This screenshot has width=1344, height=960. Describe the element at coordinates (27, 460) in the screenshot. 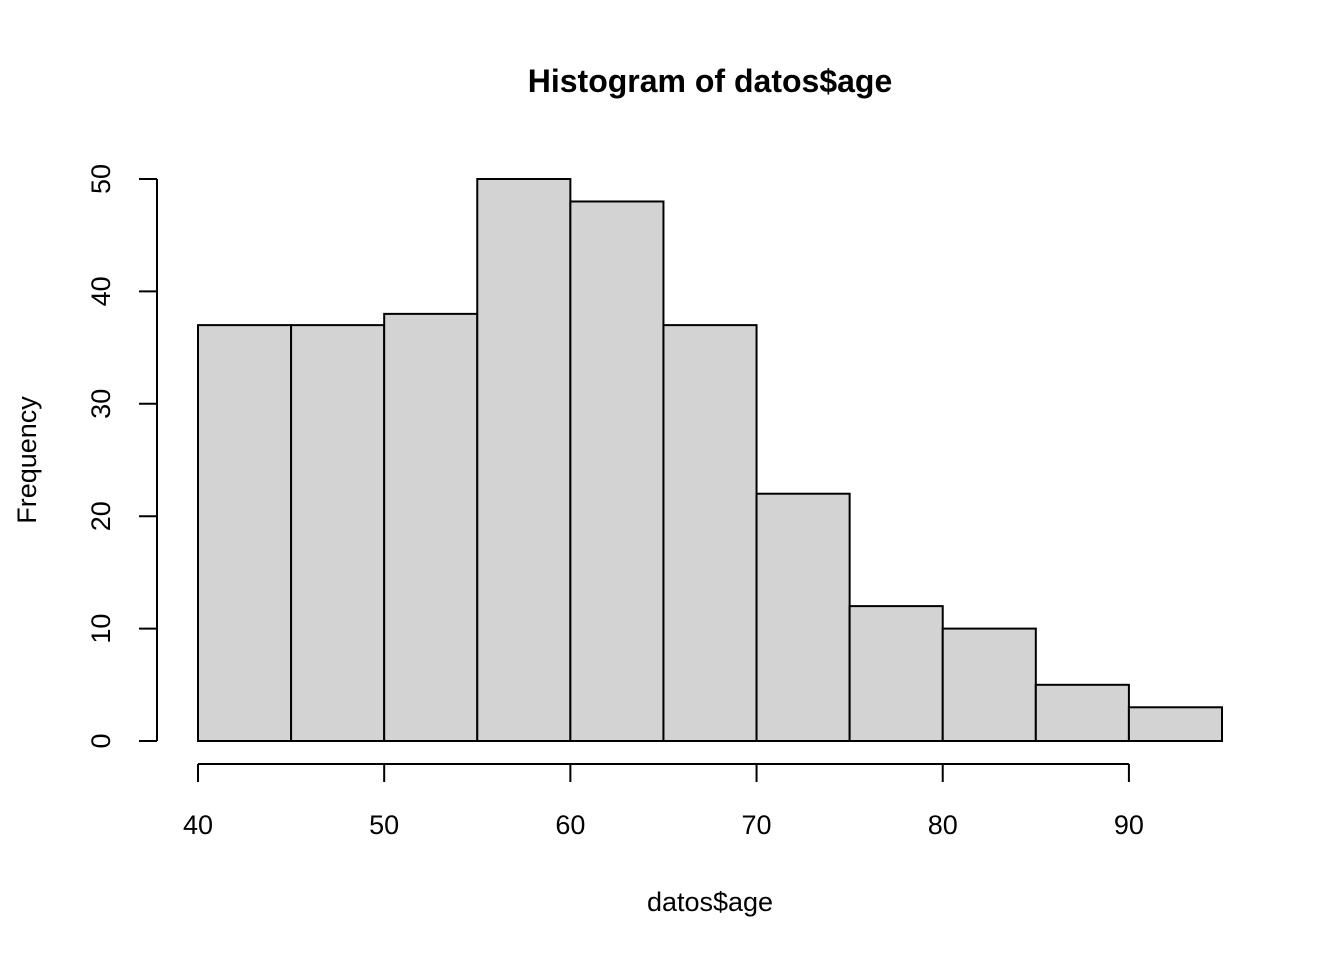

I see `y-axis-label: Frequency` at that location.